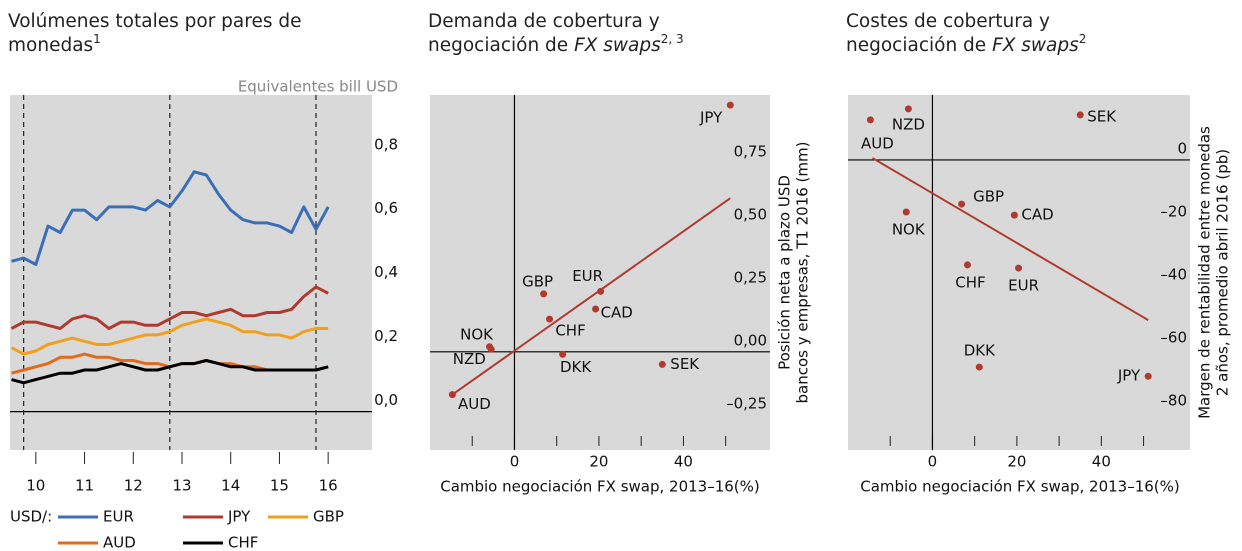  I want to click on legend-label: GBP, so click(328, 517).